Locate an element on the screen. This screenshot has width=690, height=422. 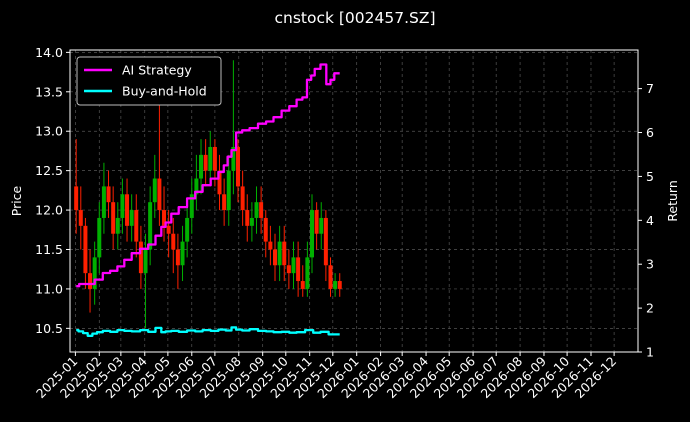
y2-tick-label: 3 is located at coordinates (650, 264).